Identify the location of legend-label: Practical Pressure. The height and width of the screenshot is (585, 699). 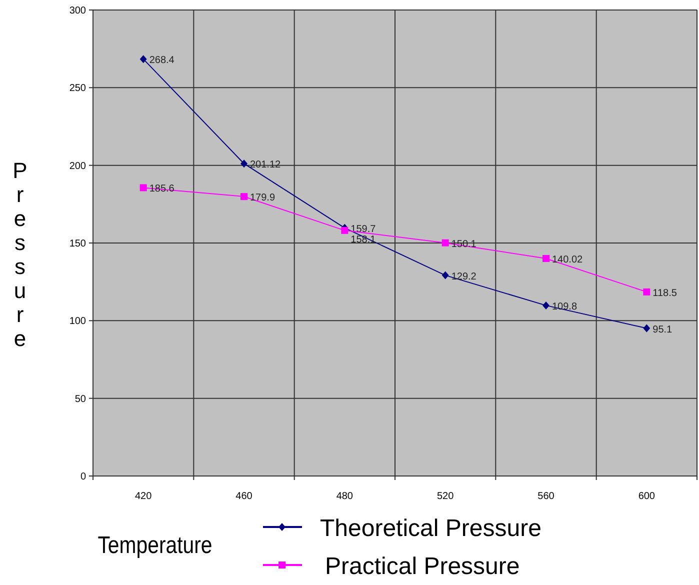
(422, 566).